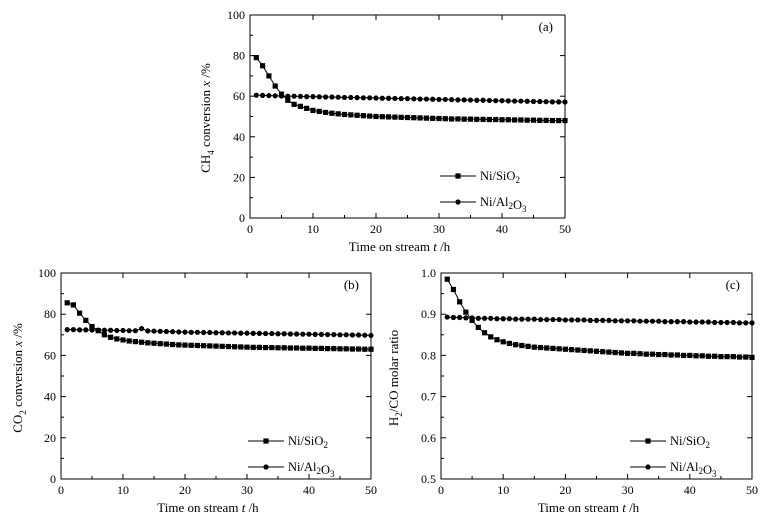  I want to click on y-axis-label-rest: /CO molar ratio, so click(393, 371).